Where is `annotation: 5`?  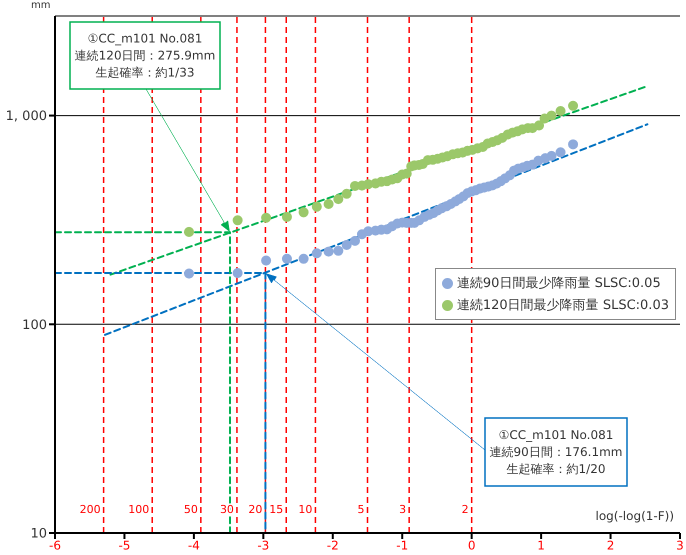
annotation: 5 is located at coordinates (361, 509).